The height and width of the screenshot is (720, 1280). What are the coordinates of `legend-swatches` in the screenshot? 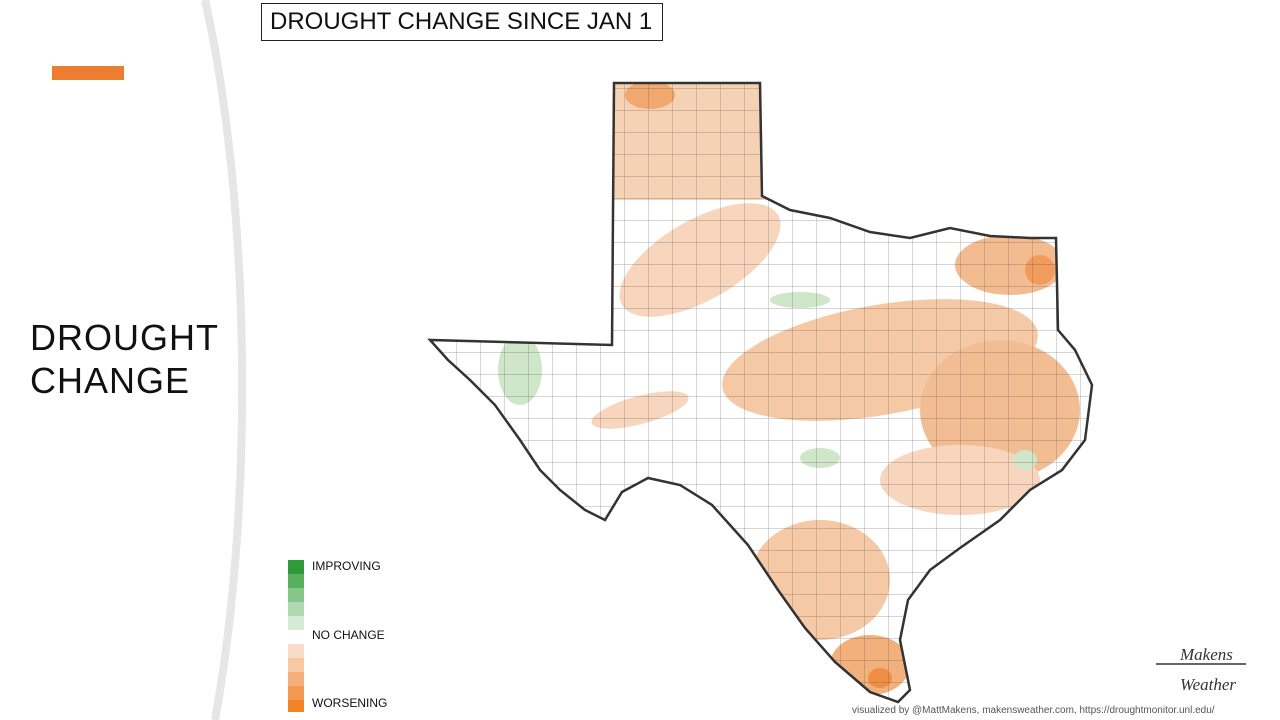 It's located at (296, 636).